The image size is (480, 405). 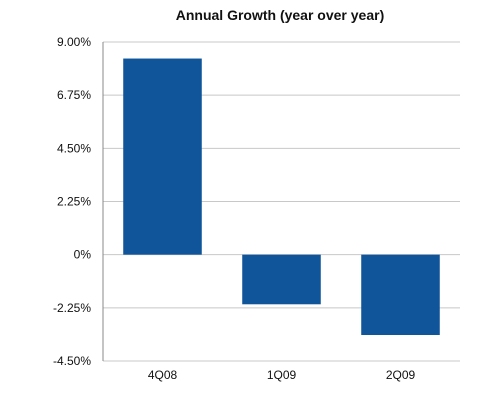 I want to click on x-tick-label: 2Q09, so click(x=401, y=375).